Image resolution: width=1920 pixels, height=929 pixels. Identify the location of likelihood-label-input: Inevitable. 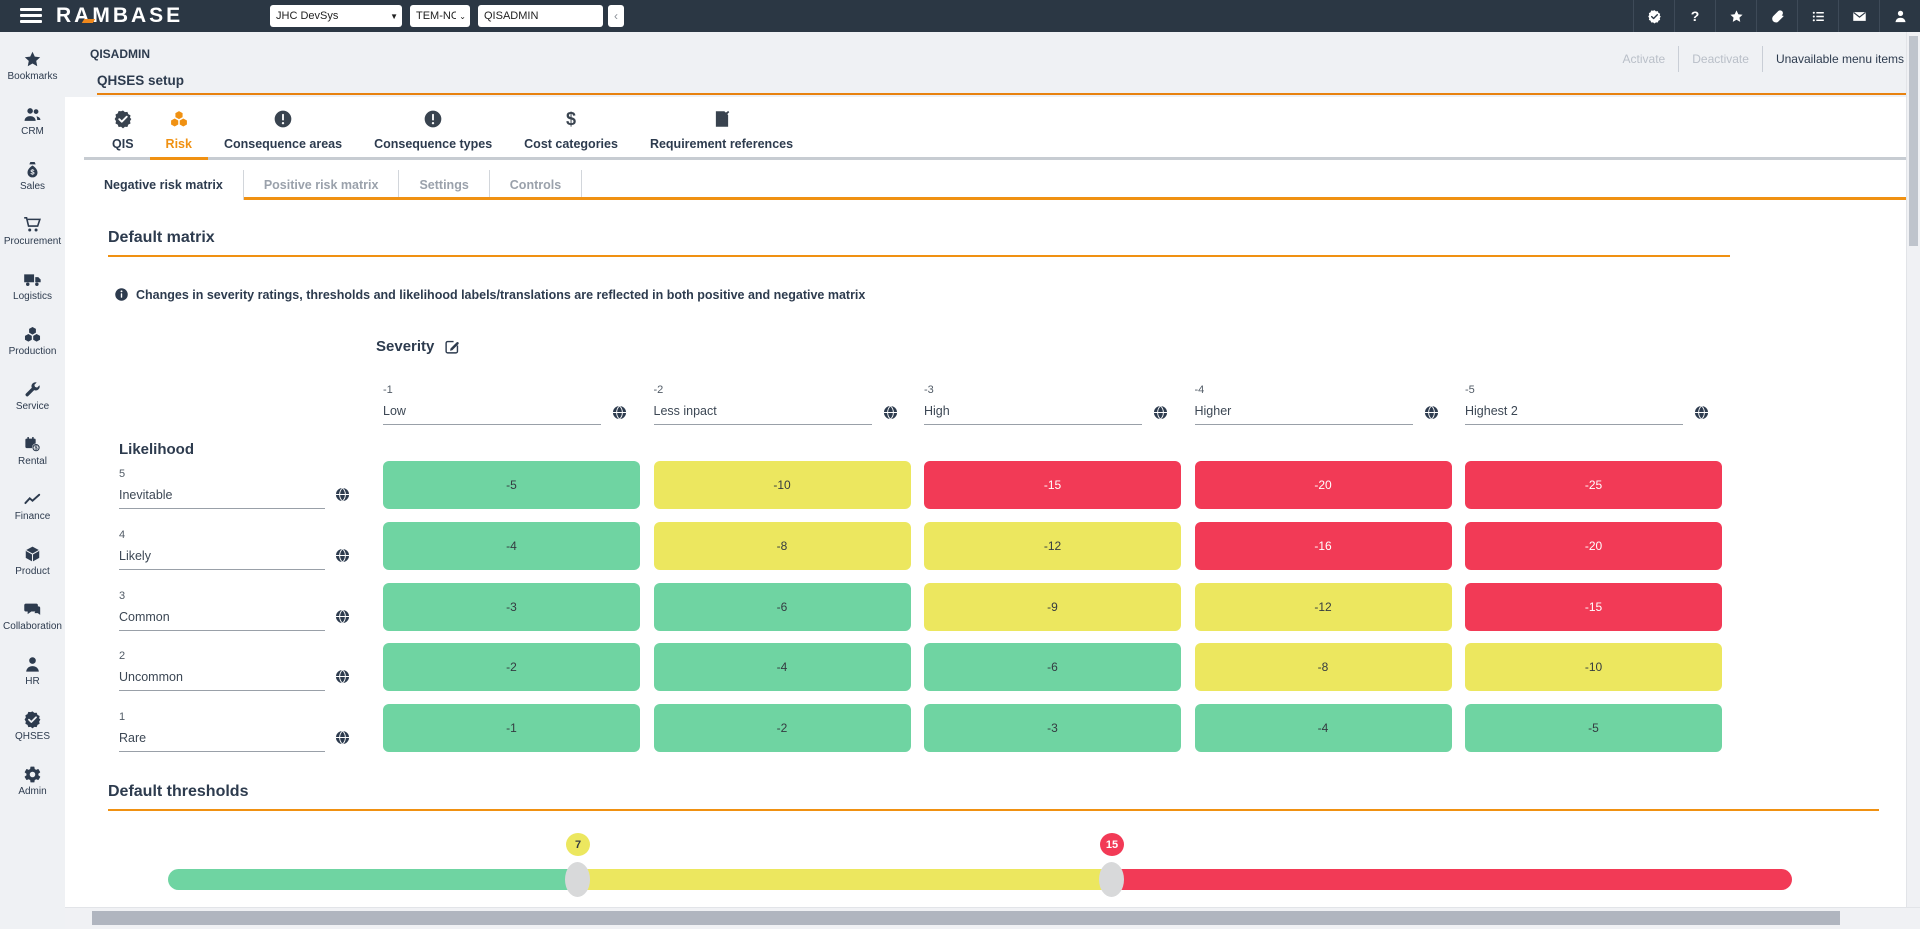
(146, 495).